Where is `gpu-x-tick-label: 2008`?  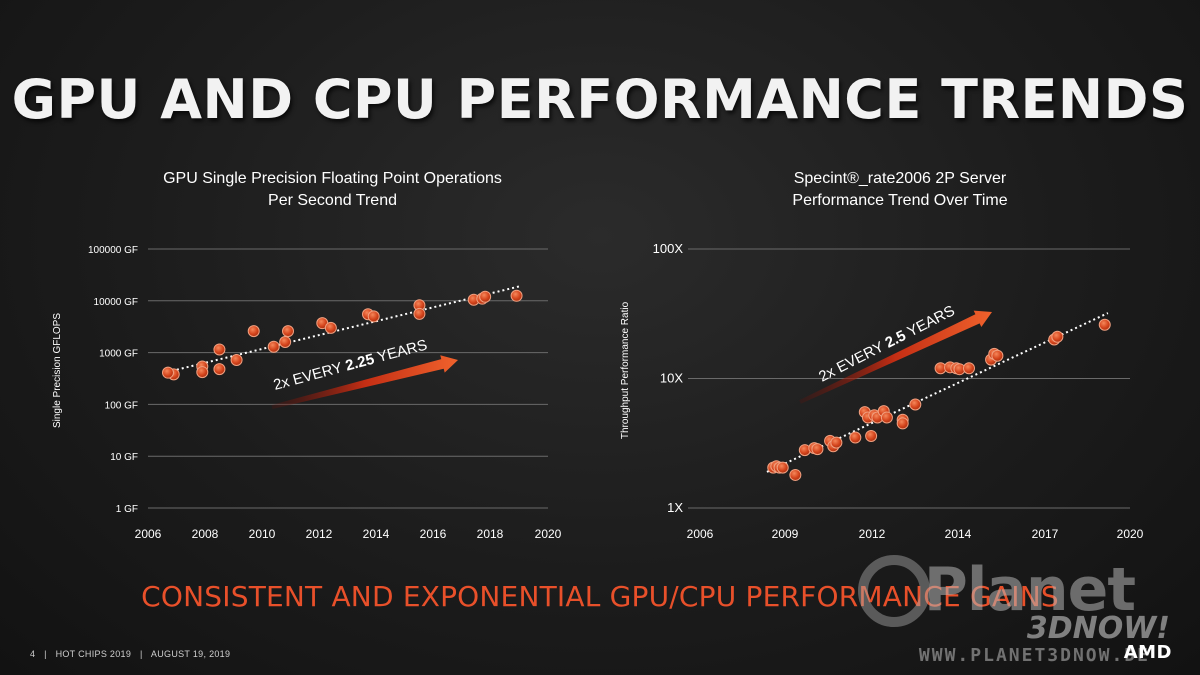 gpu-x-tick-label: 2008 is located at coordinates (205, 534).